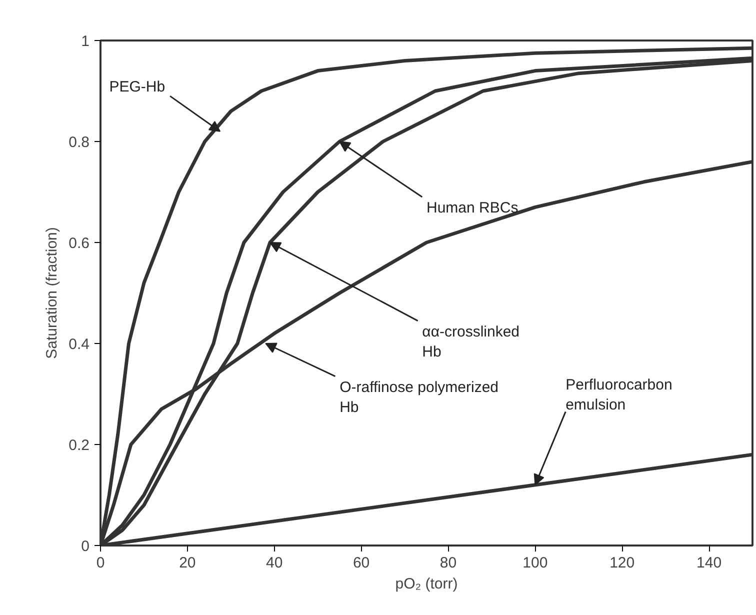 The image size is (756, 615). Describe the element at coordinates (448, 563) in the screenshot. I see `x-tick-label: 80` at that location.